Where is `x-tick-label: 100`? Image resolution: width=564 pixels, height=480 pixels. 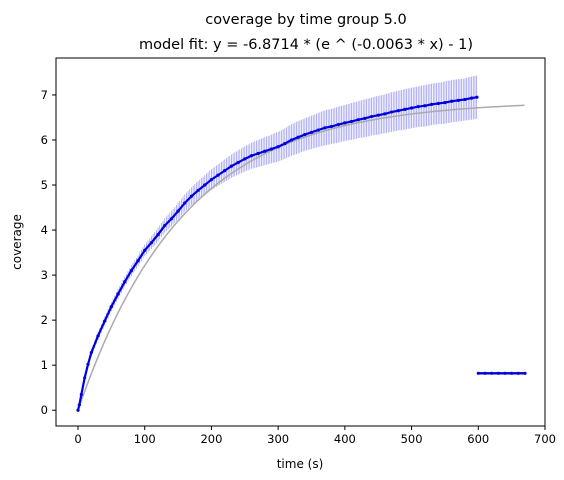 x-tick-label: 100 is located at coordinates (145, 439).